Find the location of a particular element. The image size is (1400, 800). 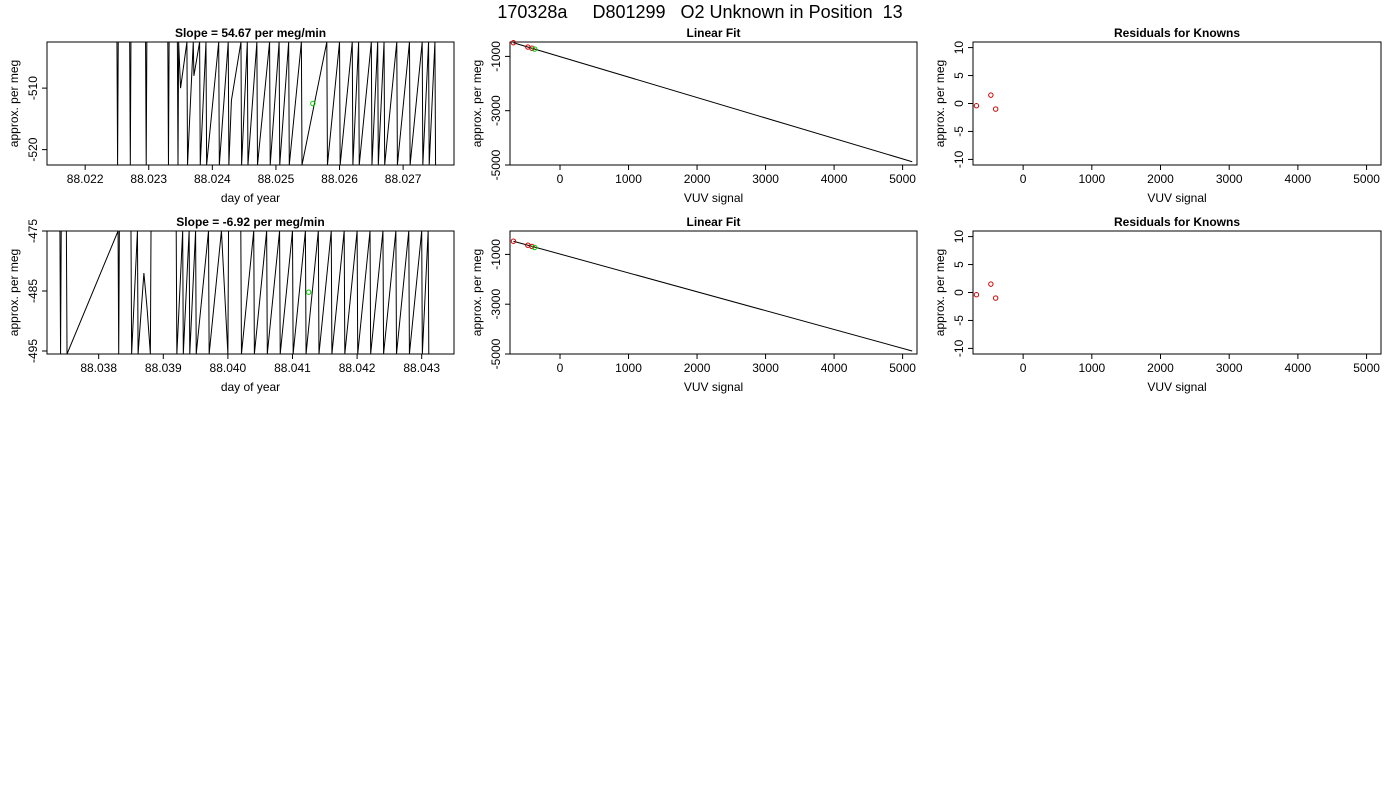

x-tick-label: 88.023 is located at coordinates (148, 179).